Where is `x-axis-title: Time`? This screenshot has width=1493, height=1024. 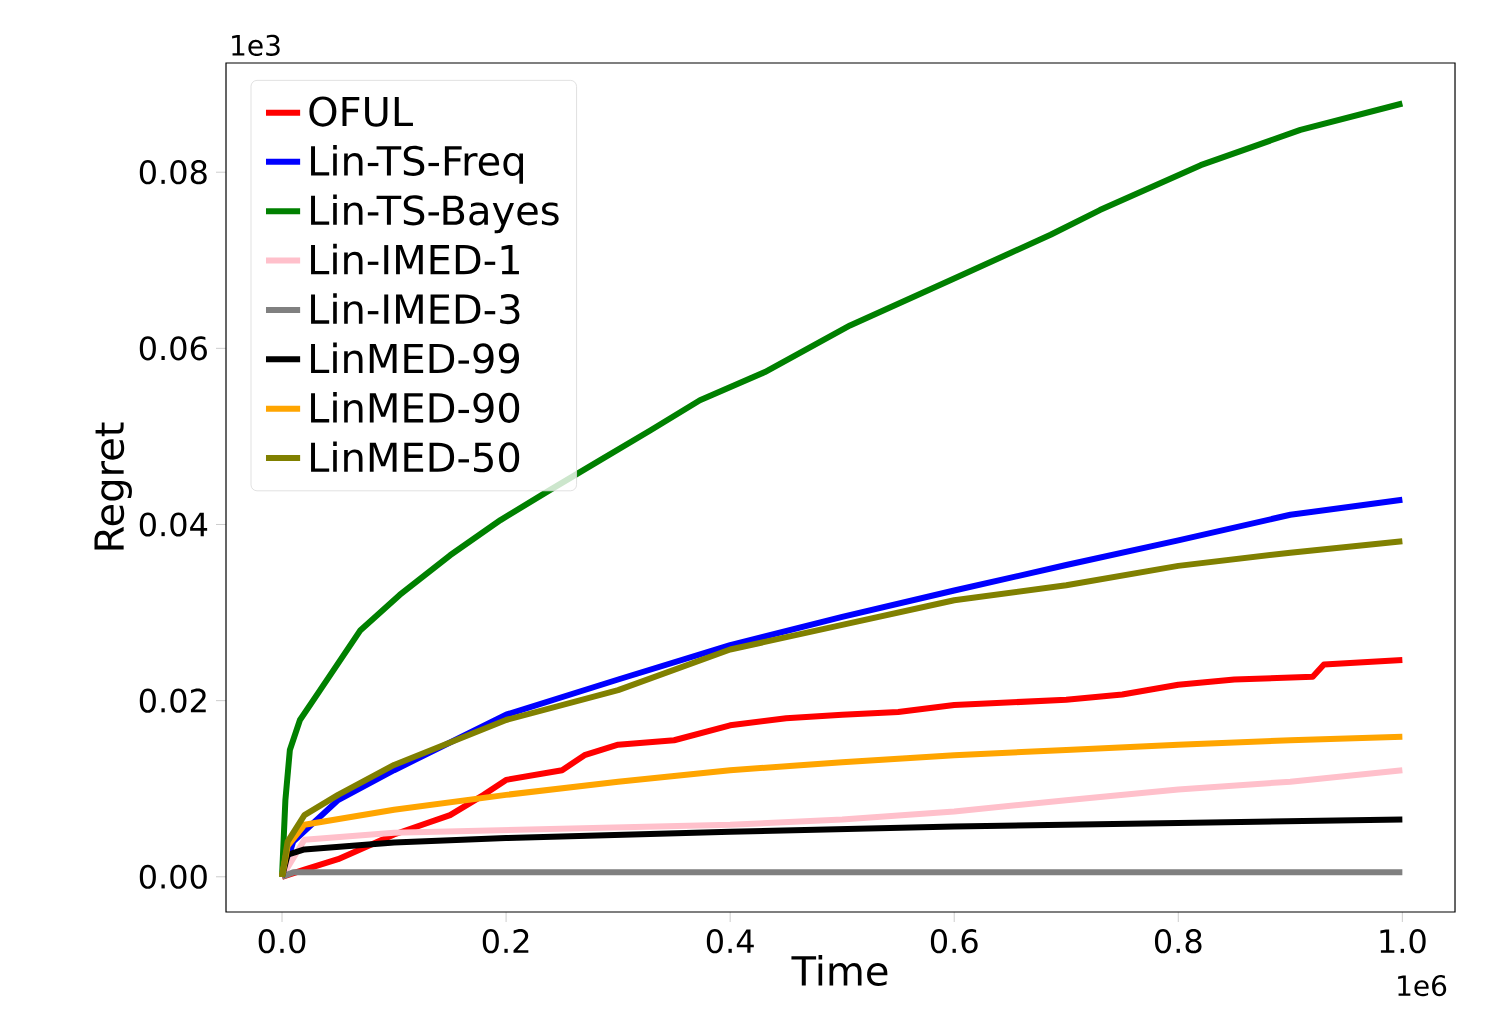
x-axis-title: Time is located at coordinates (839, 970).